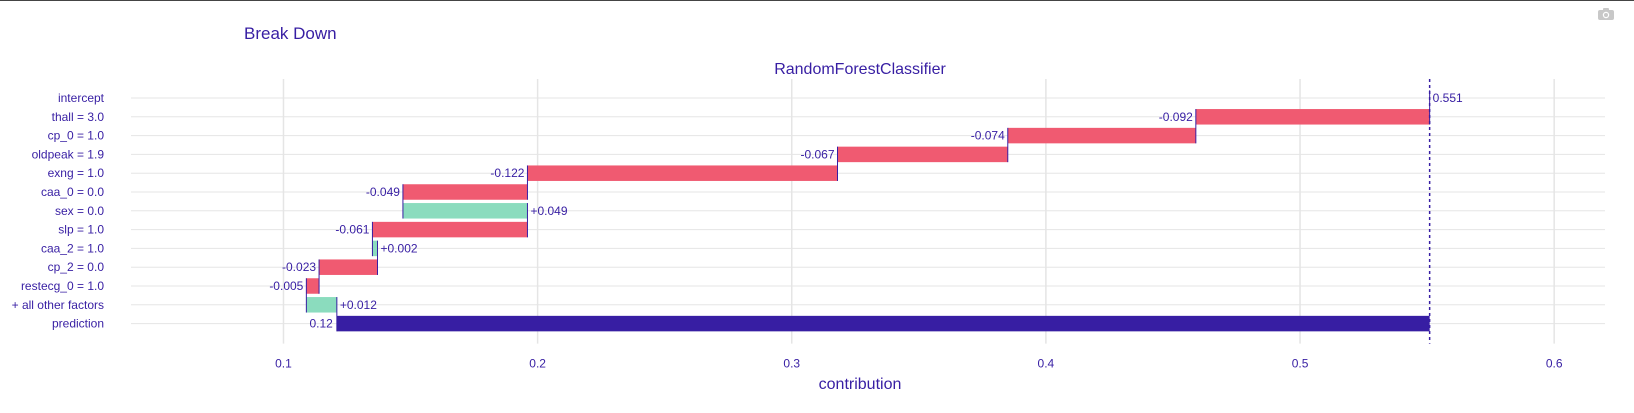  What do you see at coordinates (358, 305) in the screenshot?
I see `bar-value-label: +0.012` at bounding box center [358, 305].